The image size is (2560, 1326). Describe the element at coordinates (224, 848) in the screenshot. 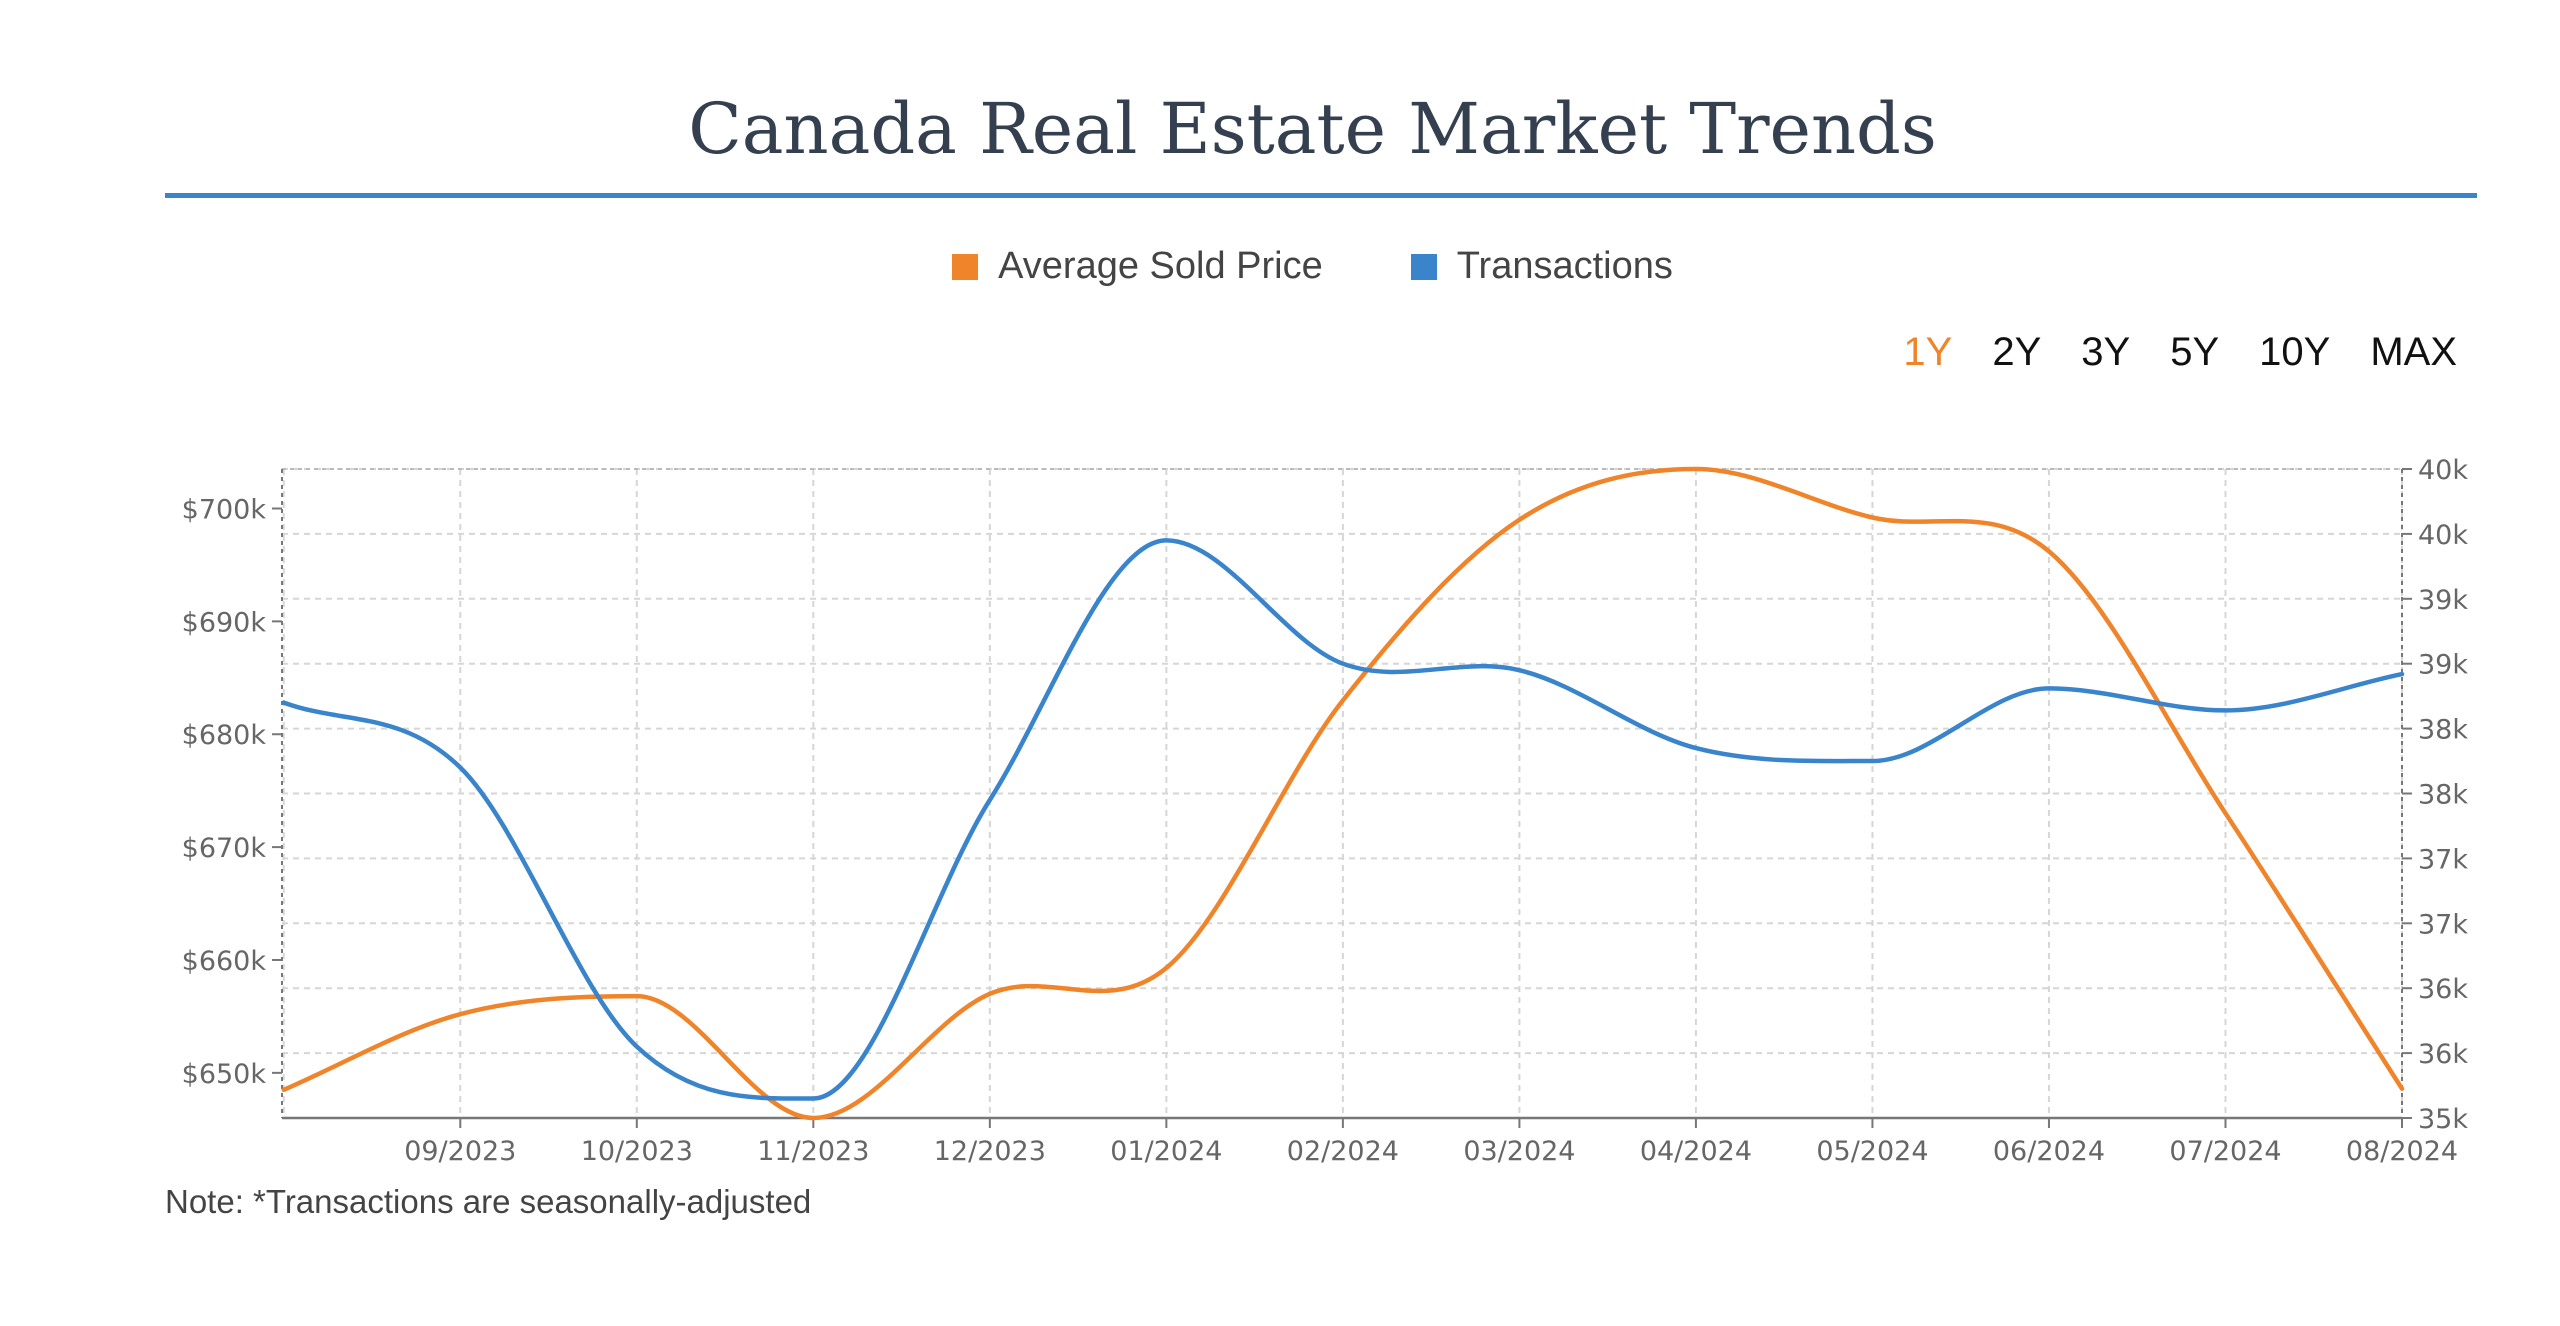

I see `y-left-tick-label: $670k` at that location.